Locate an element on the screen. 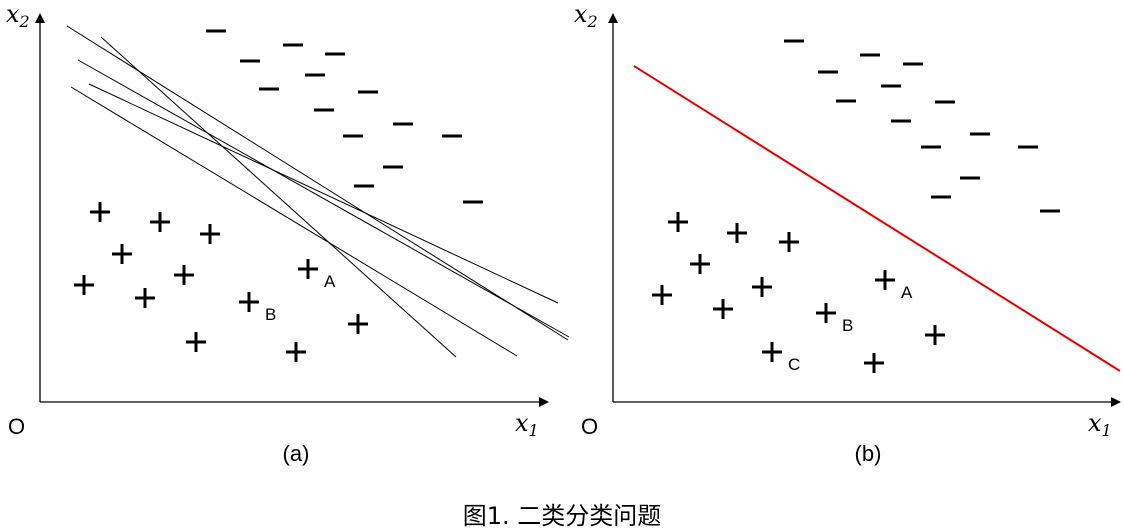  panel-b-point-label-a: A is located at coordinates (907, 292).